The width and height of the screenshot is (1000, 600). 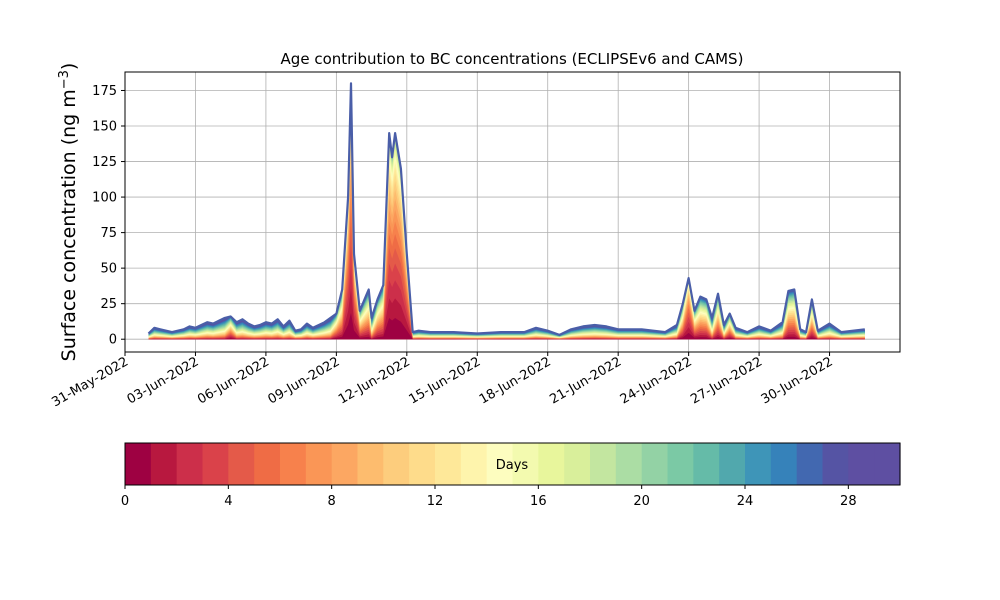 I want to click on colorbar-frame, so click(x=512, y=464).